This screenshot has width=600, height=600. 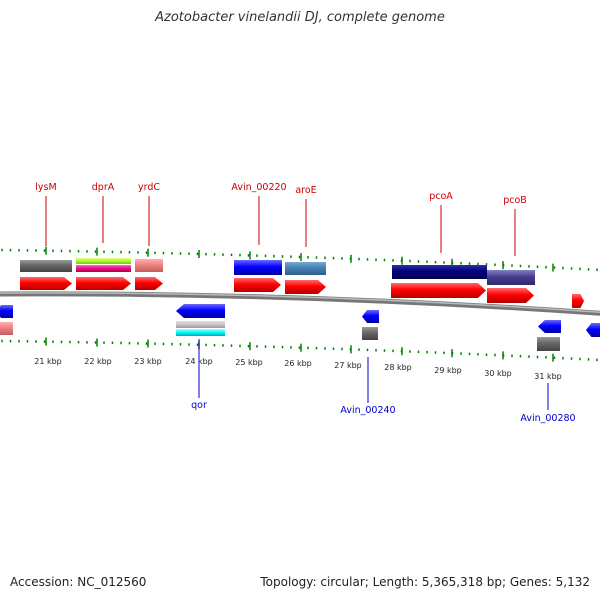 I want to click on gene-feature-aroE, so click(x=305, y=268).